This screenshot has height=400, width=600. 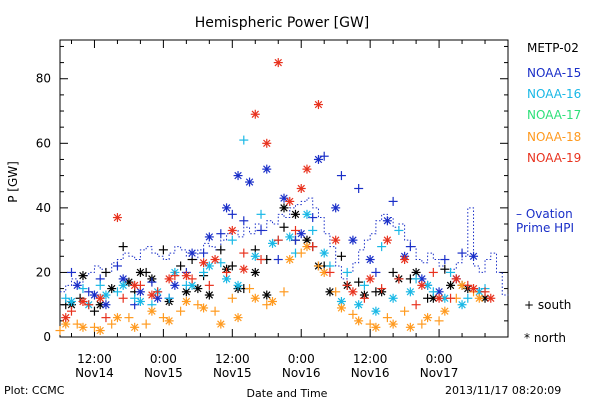 What do you see at coordinates (43, 79) in the screenshot?
I see `y-tick-label: 80` at bounding box center [43, 79].